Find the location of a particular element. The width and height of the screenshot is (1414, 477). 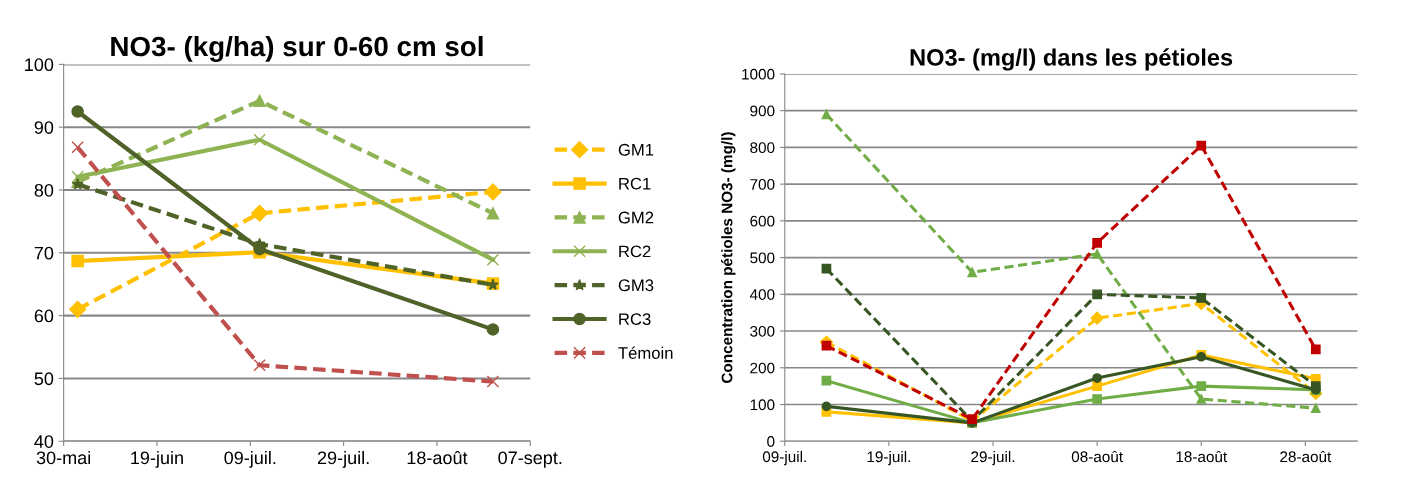

y-axis-title: Concentration pétioles NO3- (mg/l) is located at coordinates (728, 257).